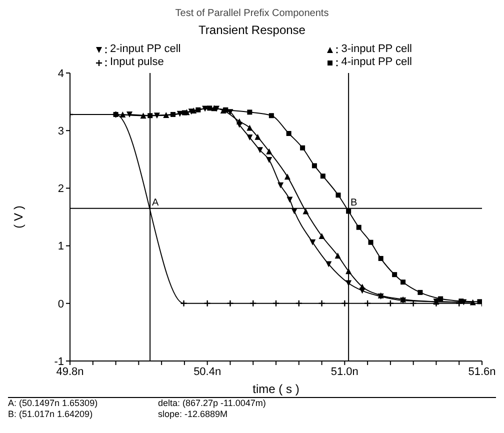 The image size is (504, 433). Describe the element at coordinates (252, 30) in the screenshot. I see `chart-subtitle: Transient Response` at that location.